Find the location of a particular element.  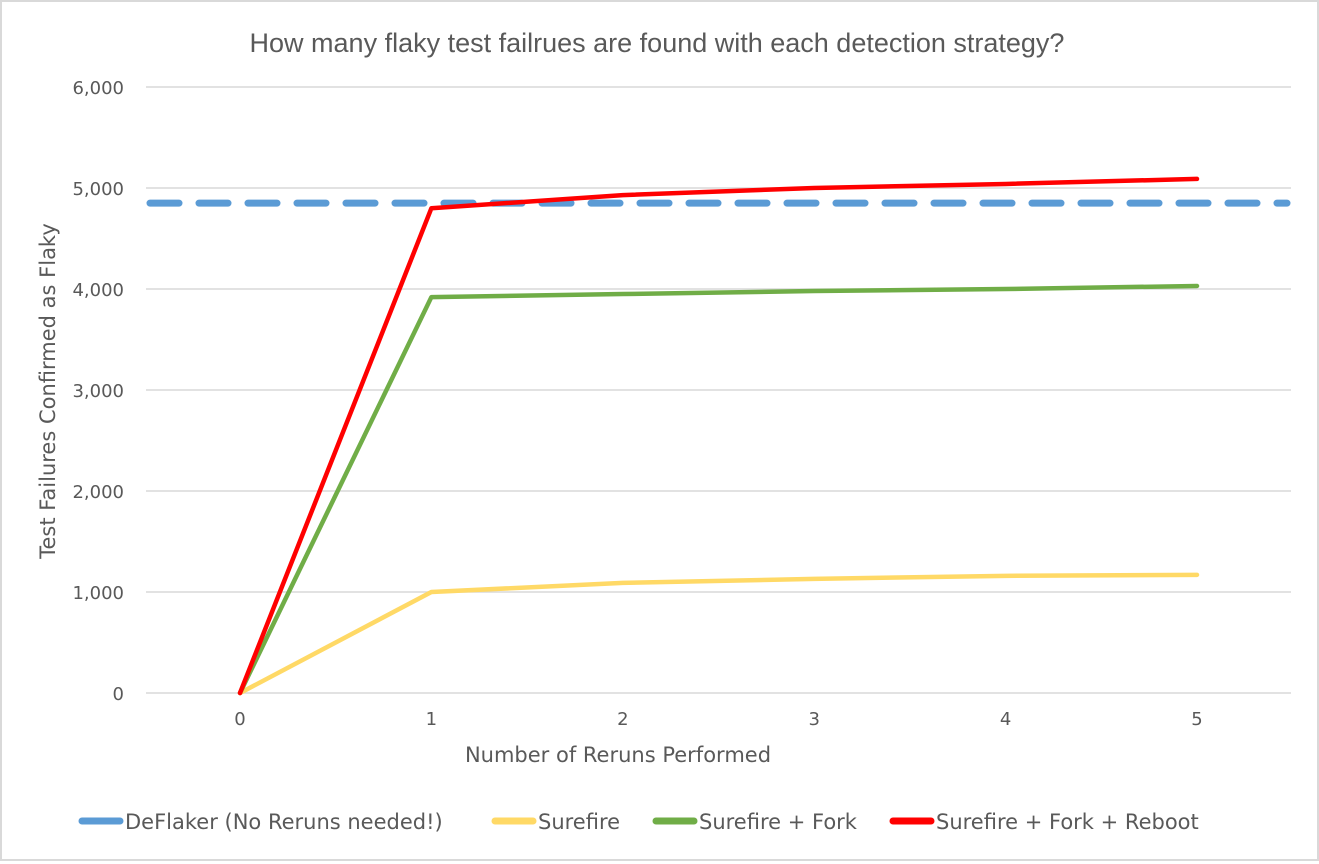

y-axis-label: Test Failures Confirmed as Flaky is located at coordinates (48, 391).